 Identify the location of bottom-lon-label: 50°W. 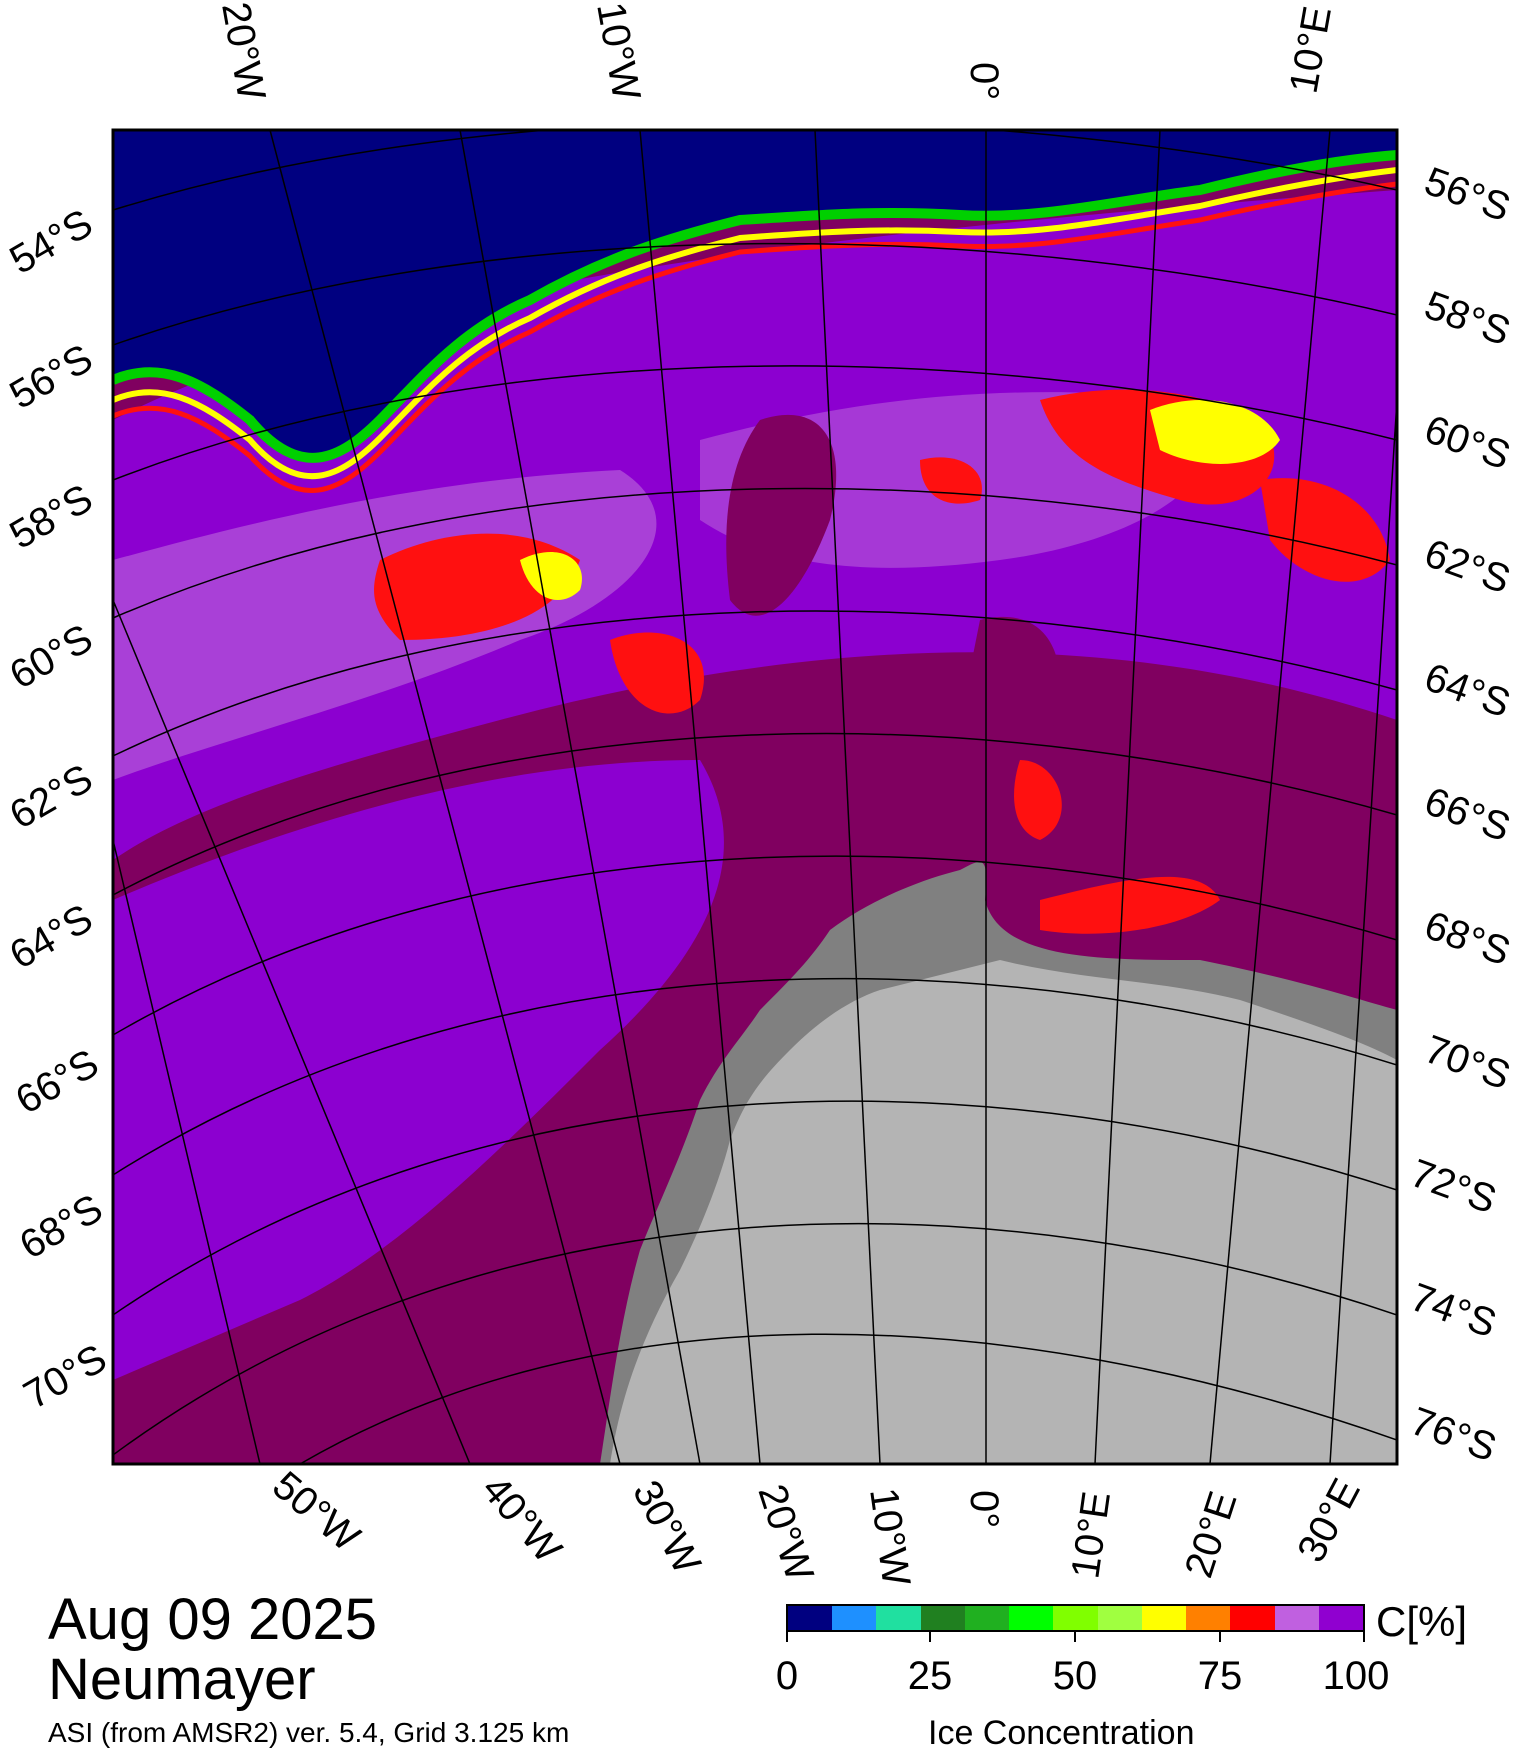
(316, 1511).